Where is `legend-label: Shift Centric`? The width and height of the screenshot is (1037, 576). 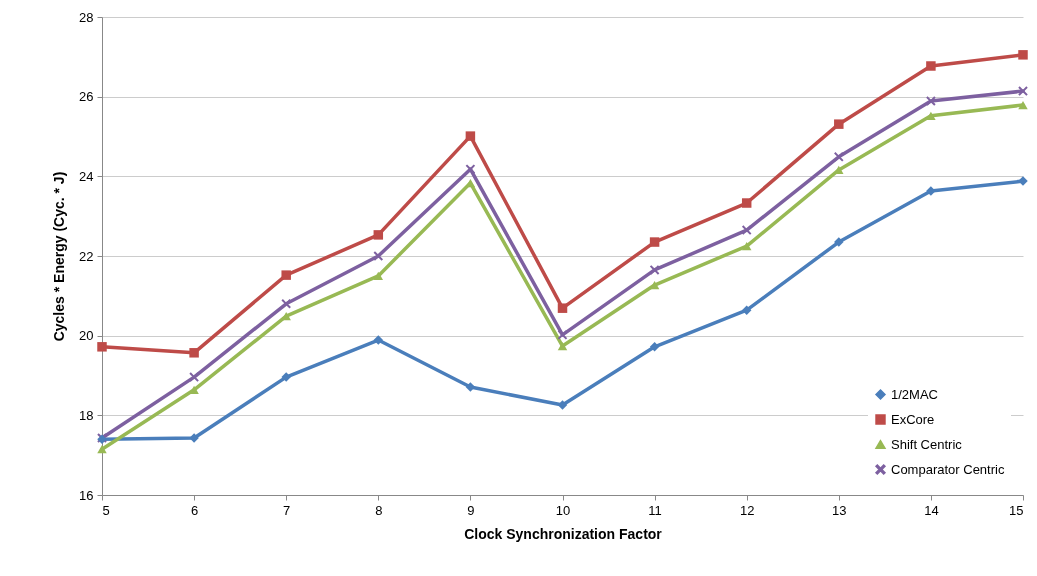
legend-label: Shift Centric is located at coordinates (927, 444).